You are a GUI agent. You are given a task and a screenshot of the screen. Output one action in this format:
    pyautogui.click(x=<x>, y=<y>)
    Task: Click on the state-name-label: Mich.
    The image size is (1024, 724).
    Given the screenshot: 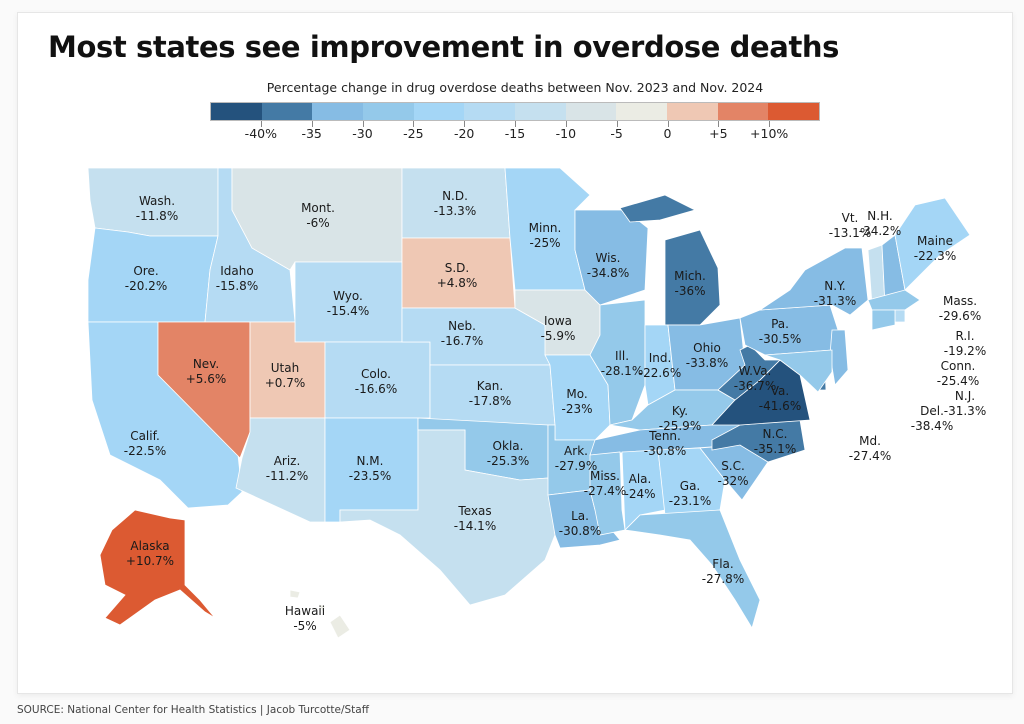 What is the action you would take?
    pyautogui.click(x=690, y=276)
    